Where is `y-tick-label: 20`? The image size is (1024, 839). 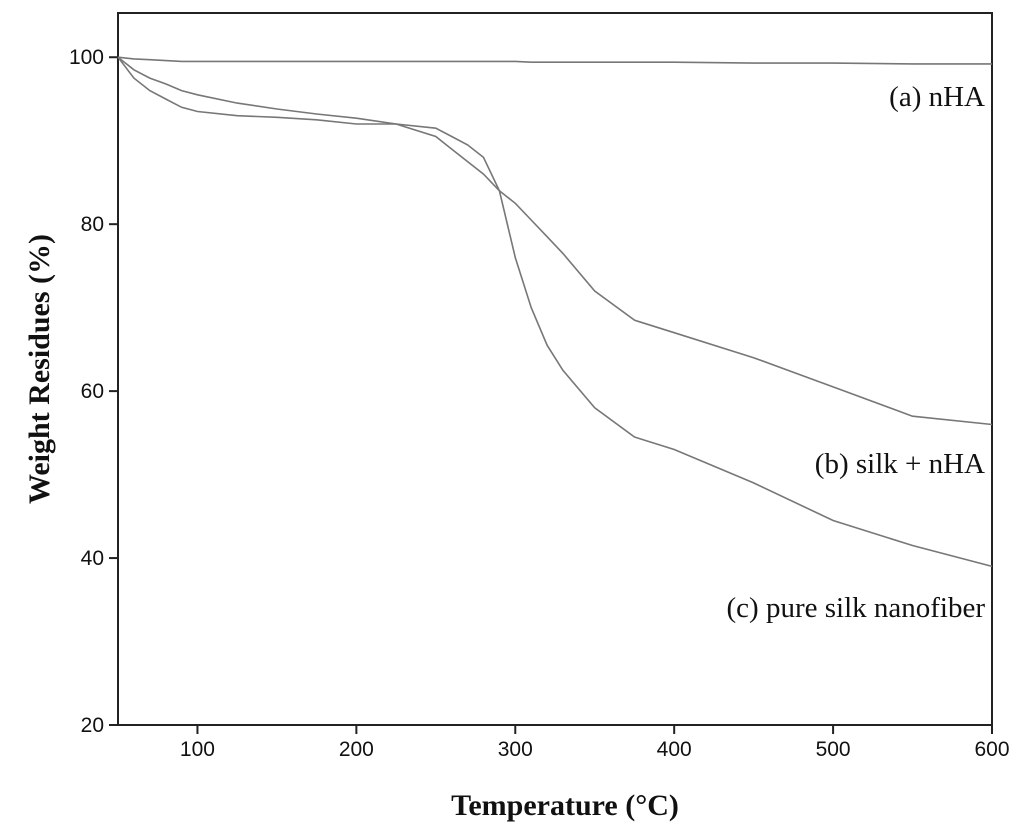
y-tick-label: 20 is located at coordinates (92, 725).